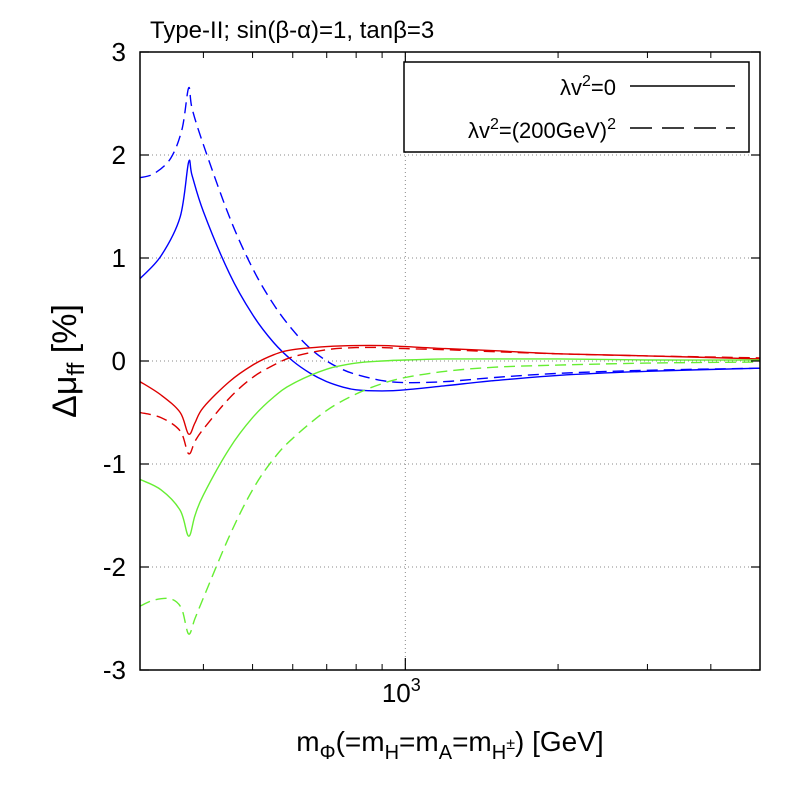  I want to click on y-axis-label: Δμff [%], so click(68, 361).